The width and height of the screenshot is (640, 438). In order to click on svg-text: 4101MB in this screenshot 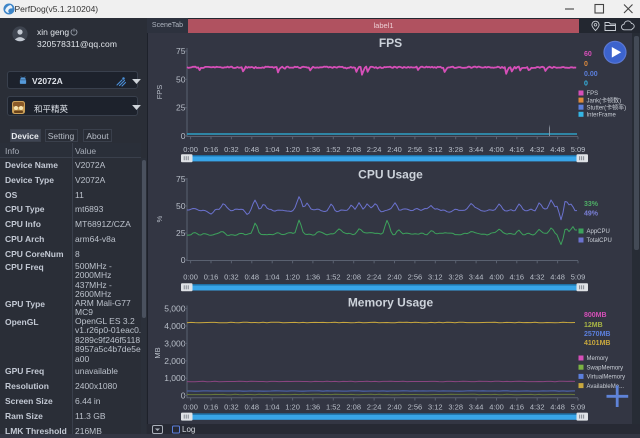, I will do `click(597, 343)`.